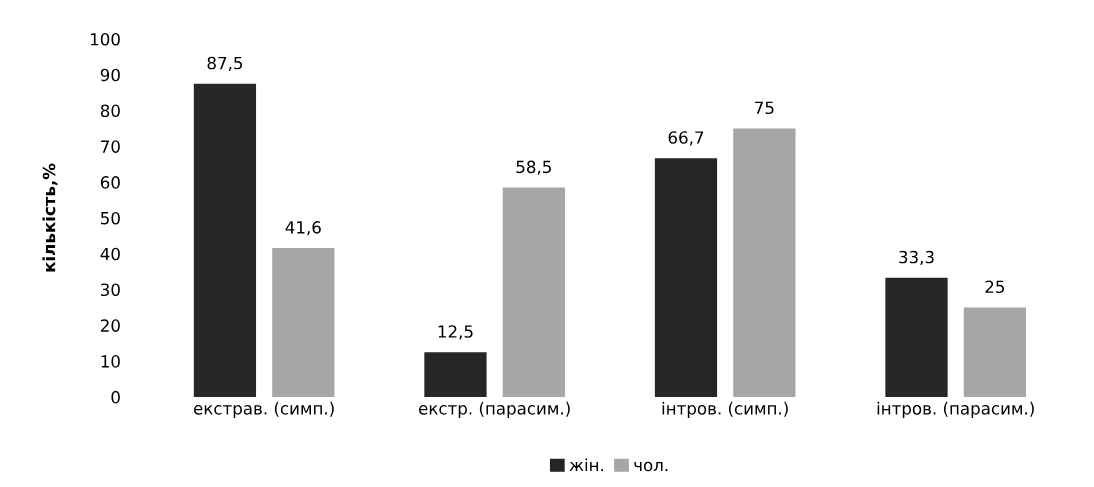 The width and height of the screenshot is (1094, 487). I want to click on x-tick-label: екстр. (парасим.), so click(494, 409).